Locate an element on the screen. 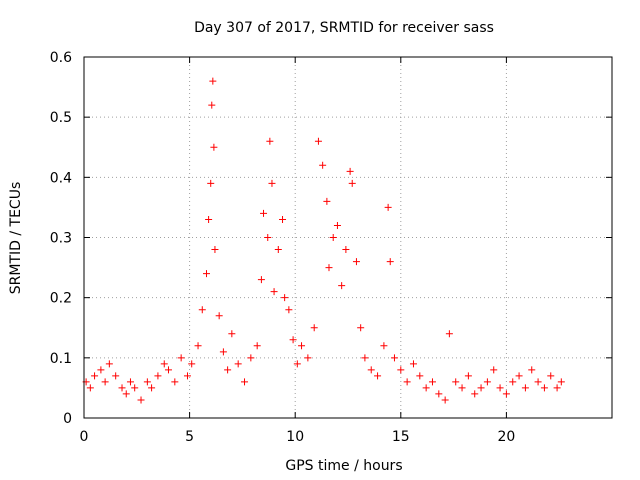 The image size is (640, 480). y-tick-label: 0.5 is located at coordinates (61, 118).